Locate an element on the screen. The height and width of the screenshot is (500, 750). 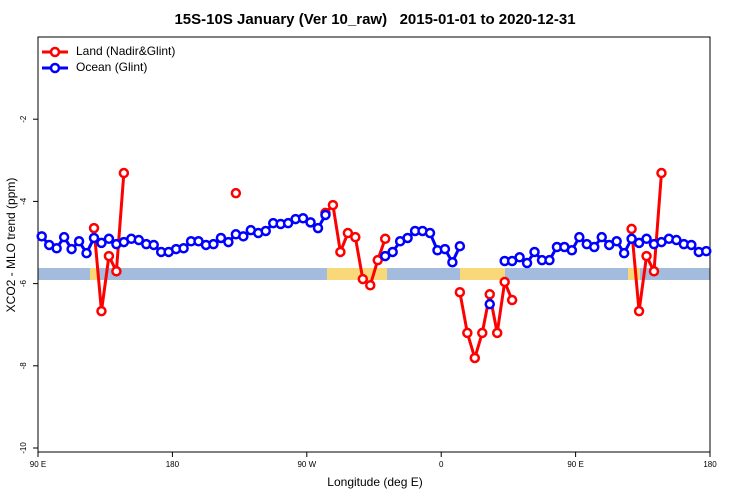
y-tick-label: -10 is located at coordinates (23, 448).